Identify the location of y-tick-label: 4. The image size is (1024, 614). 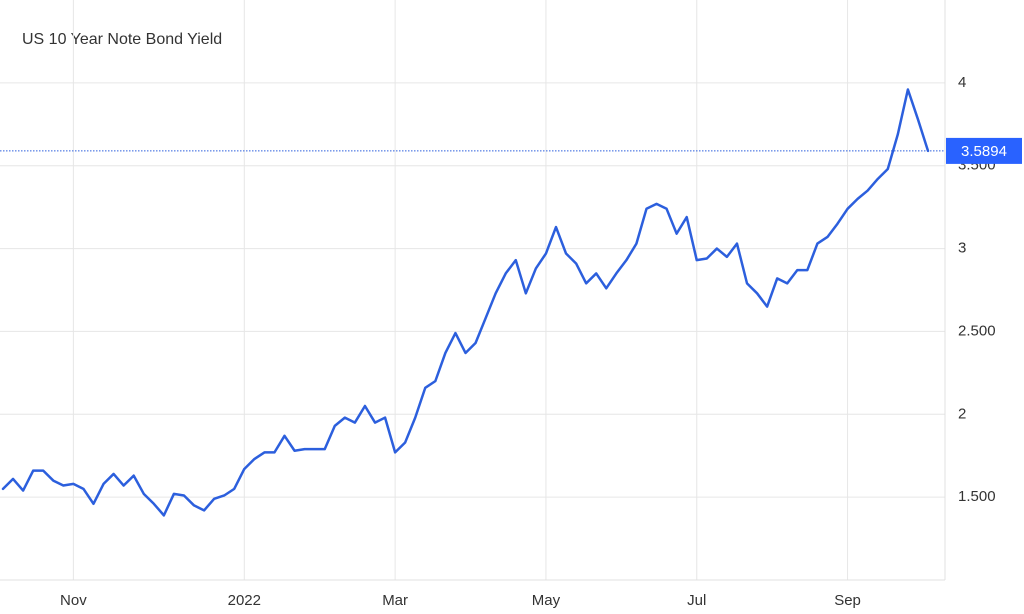
(962, 82).